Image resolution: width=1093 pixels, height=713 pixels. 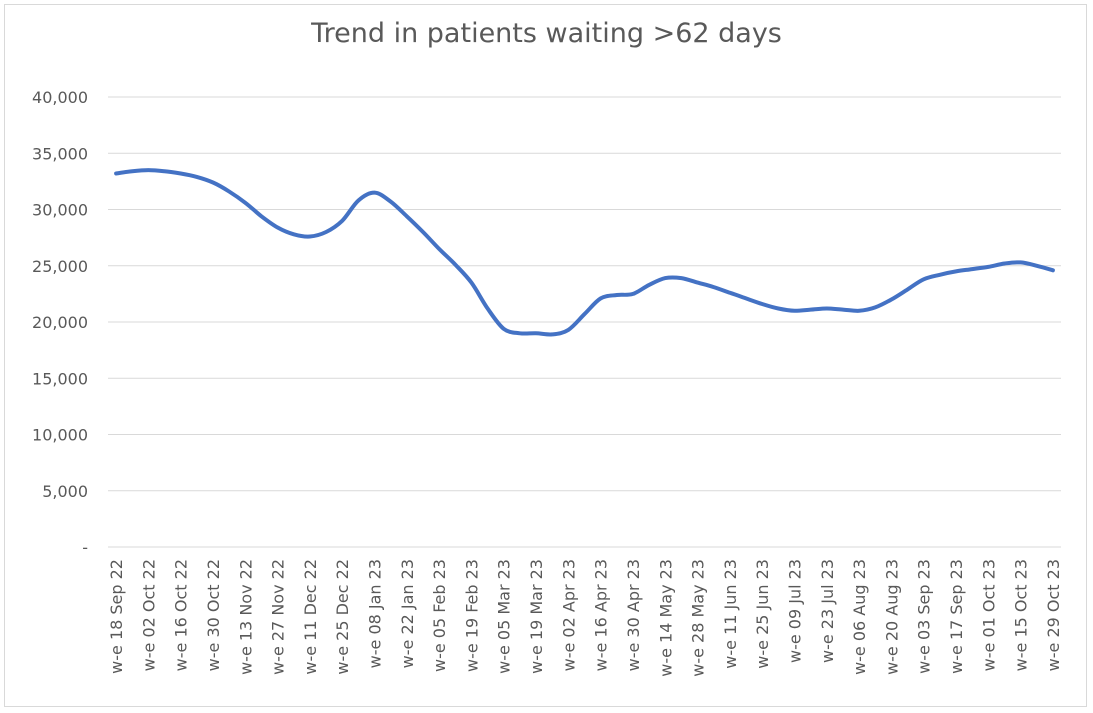 I want to click on x-tick-label: w-e 02 Oct 22, so click(x=148, y=615).